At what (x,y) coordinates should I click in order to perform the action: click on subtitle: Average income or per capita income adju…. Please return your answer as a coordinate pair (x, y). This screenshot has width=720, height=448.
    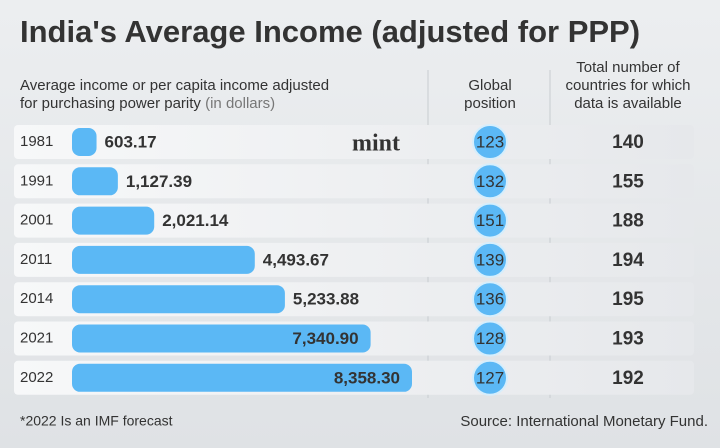
    Looking at the image, I should click on (174, 85).